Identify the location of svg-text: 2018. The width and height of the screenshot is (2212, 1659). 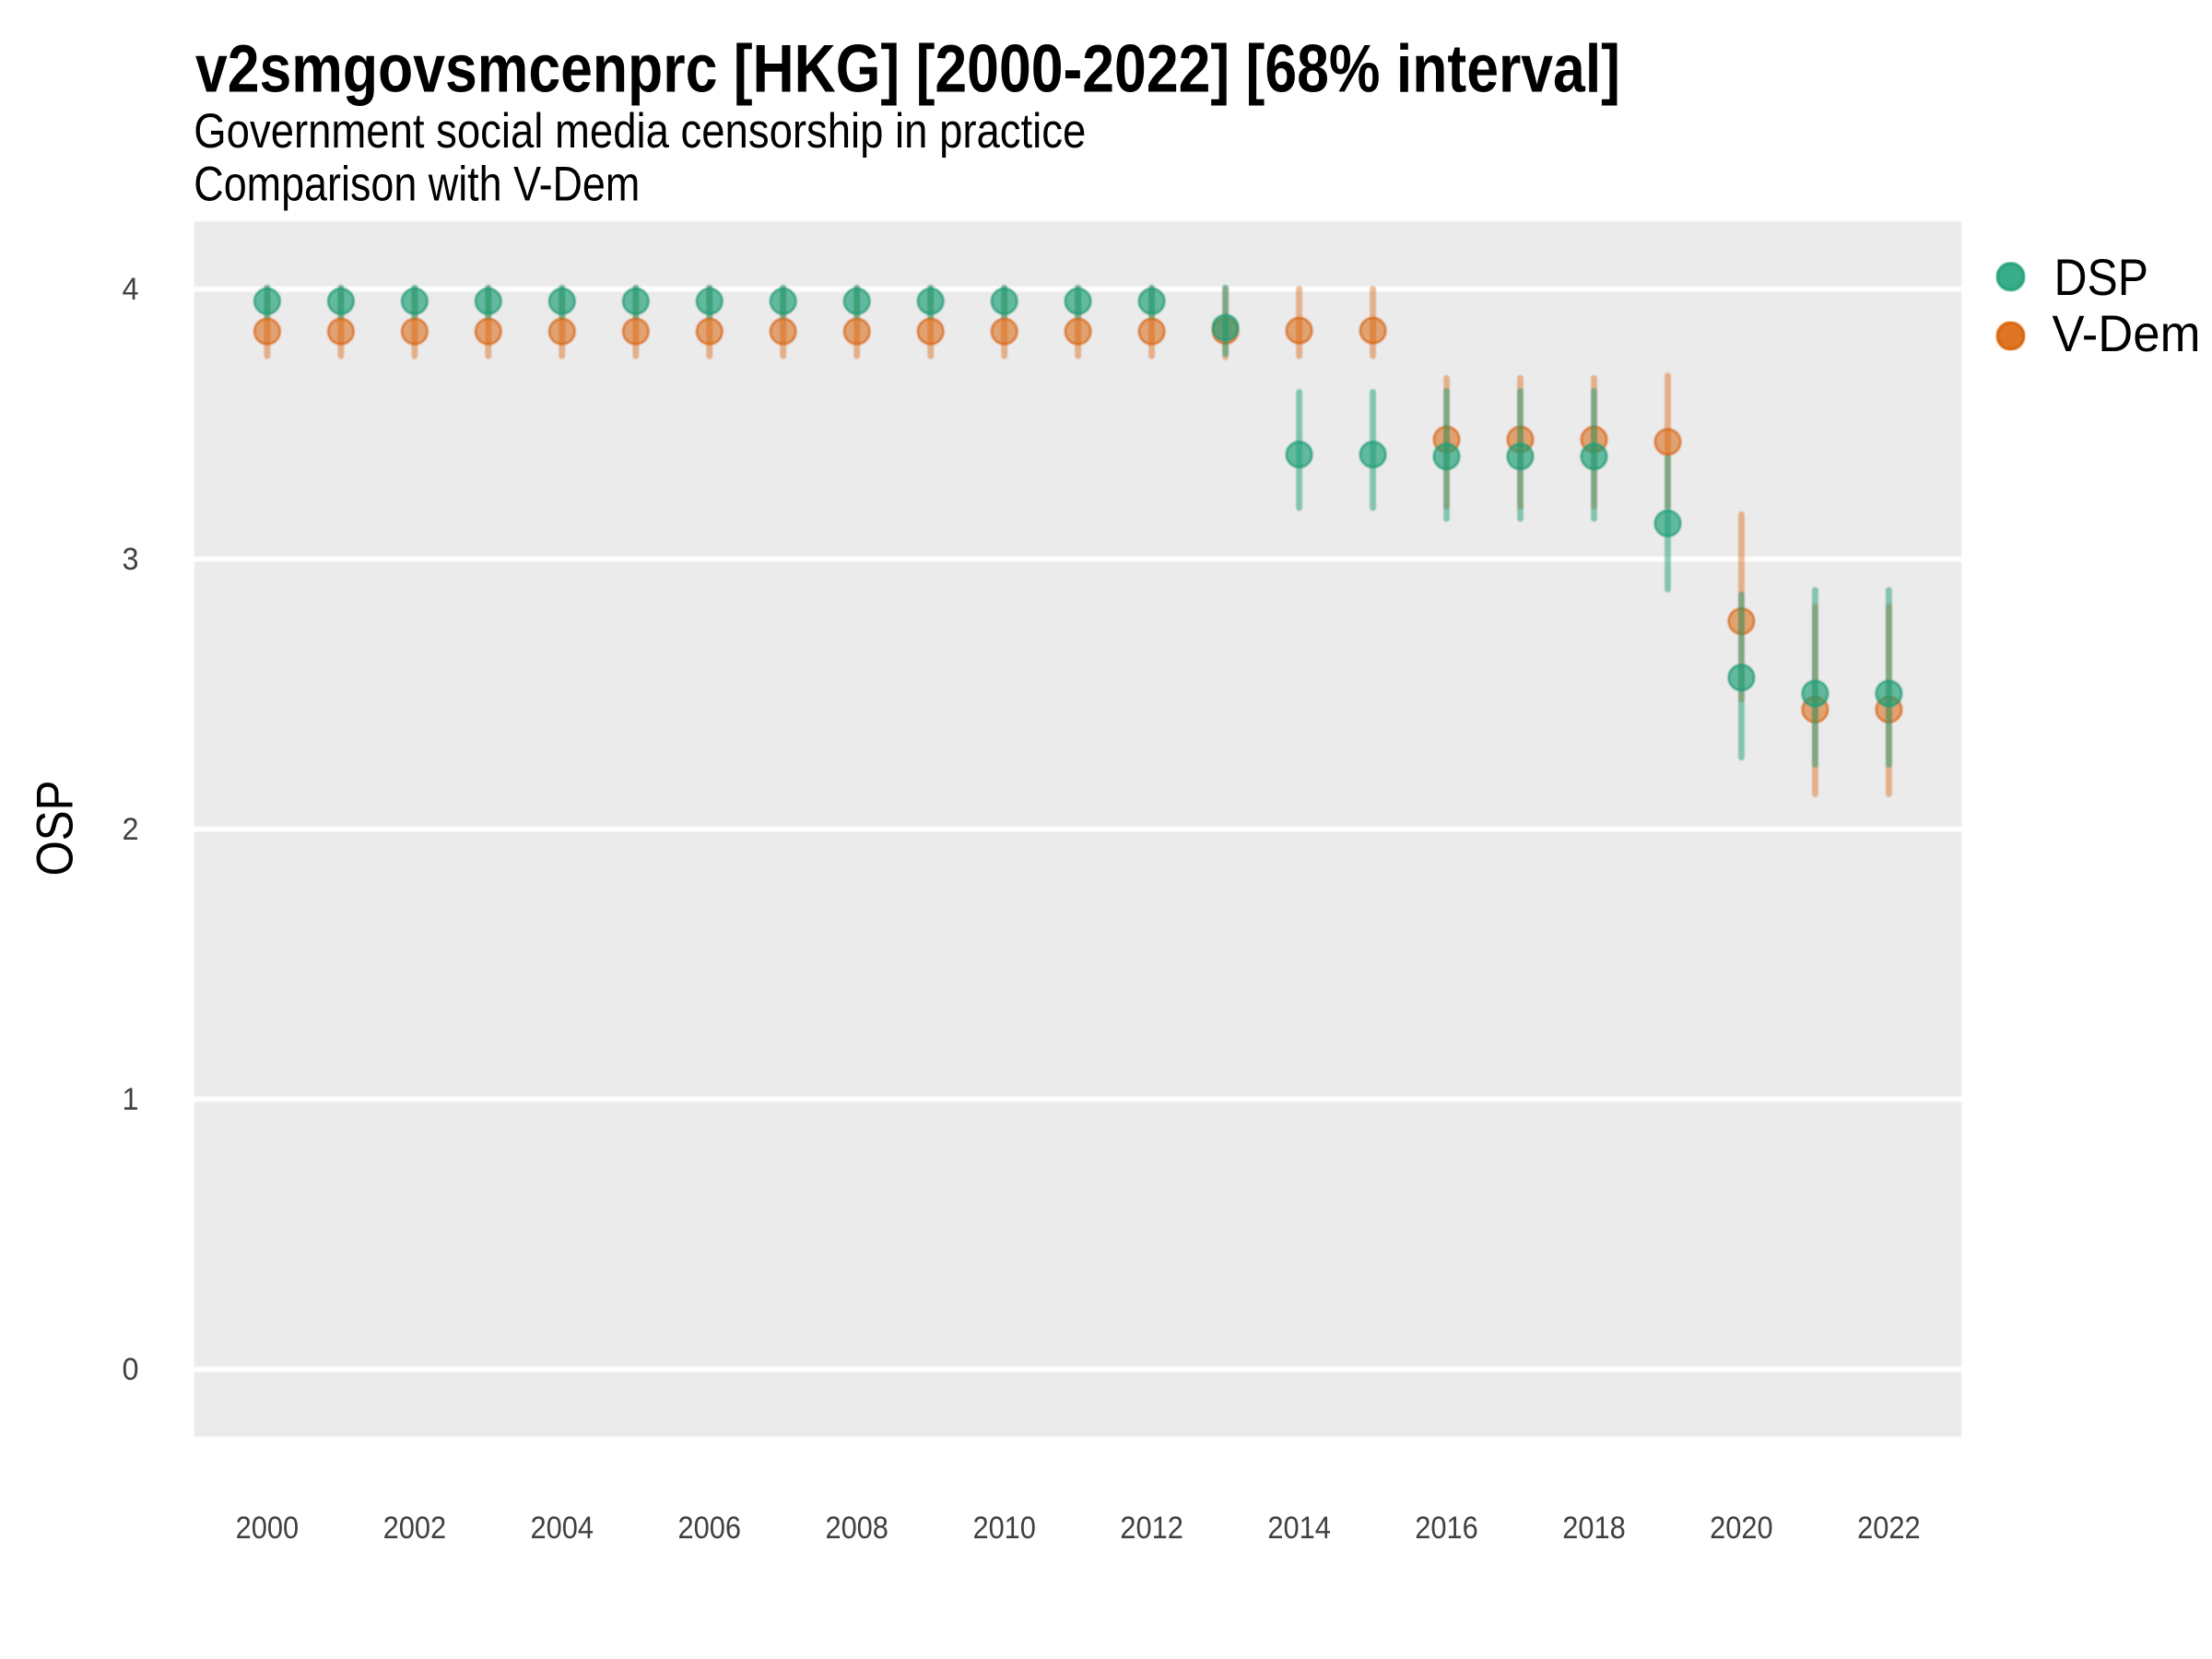
(1594, 1528).